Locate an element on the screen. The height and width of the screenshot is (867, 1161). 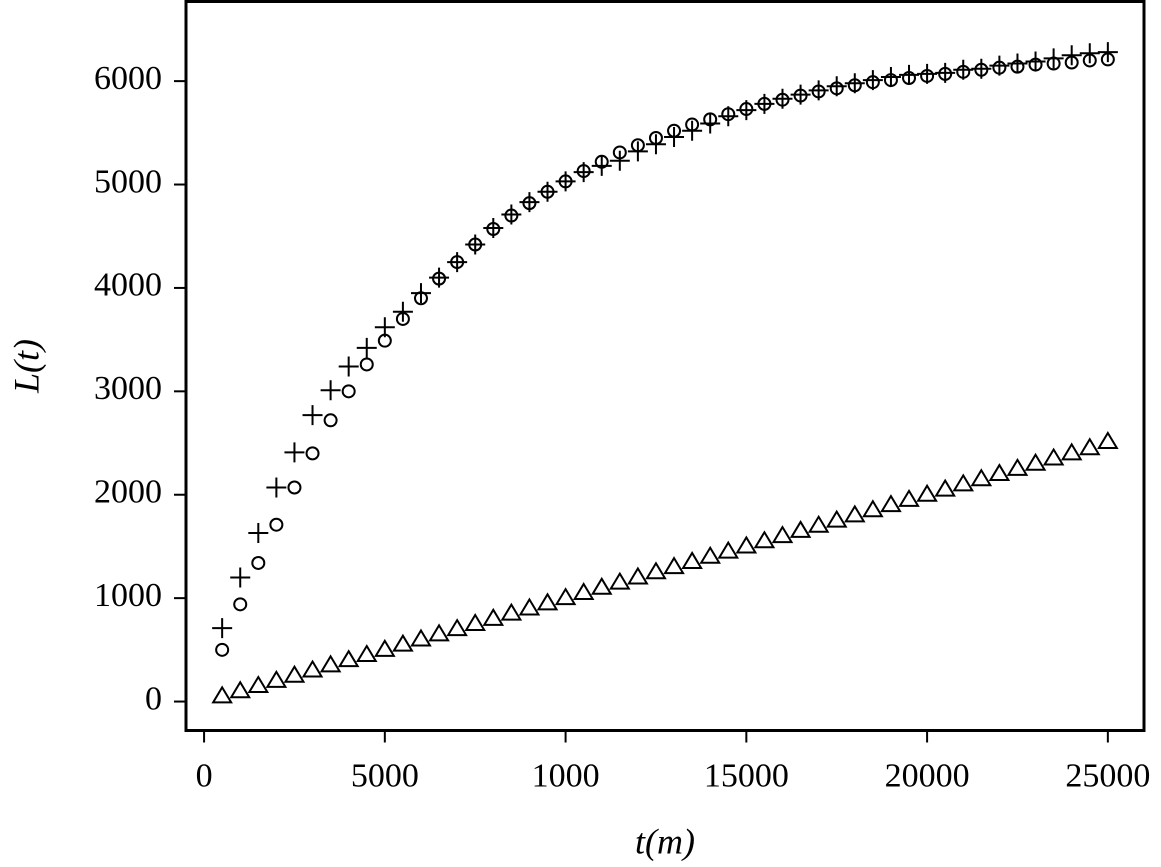
x-tick-label: 0 is located at coordinates (204, 775).